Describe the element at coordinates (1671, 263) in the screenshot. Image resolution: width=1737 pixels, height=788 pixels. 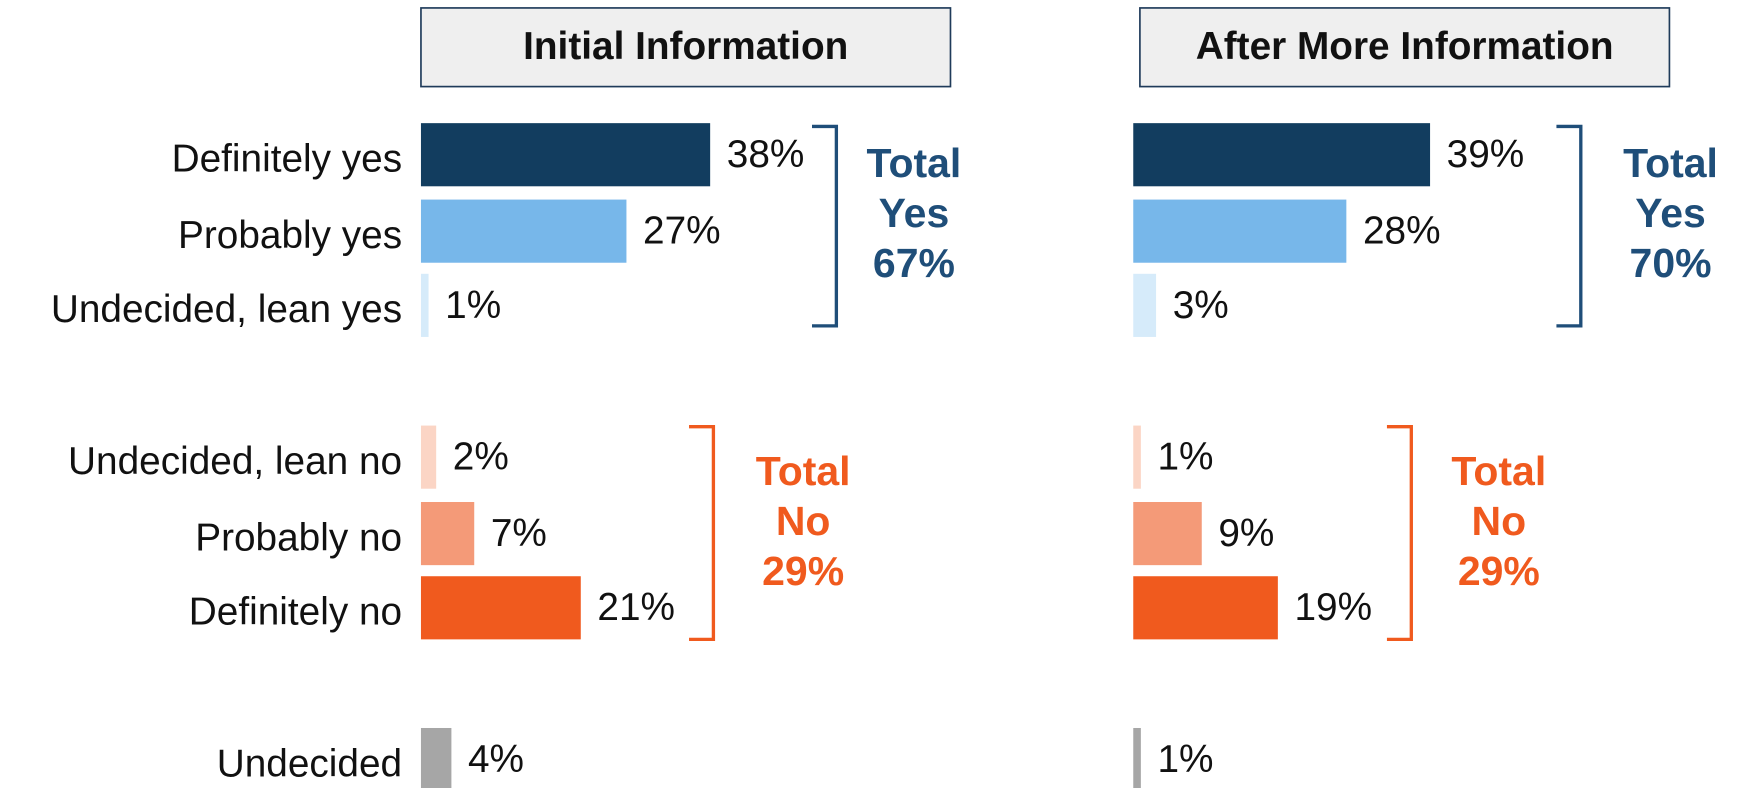
I see `total-annotation: 70%` at that location.